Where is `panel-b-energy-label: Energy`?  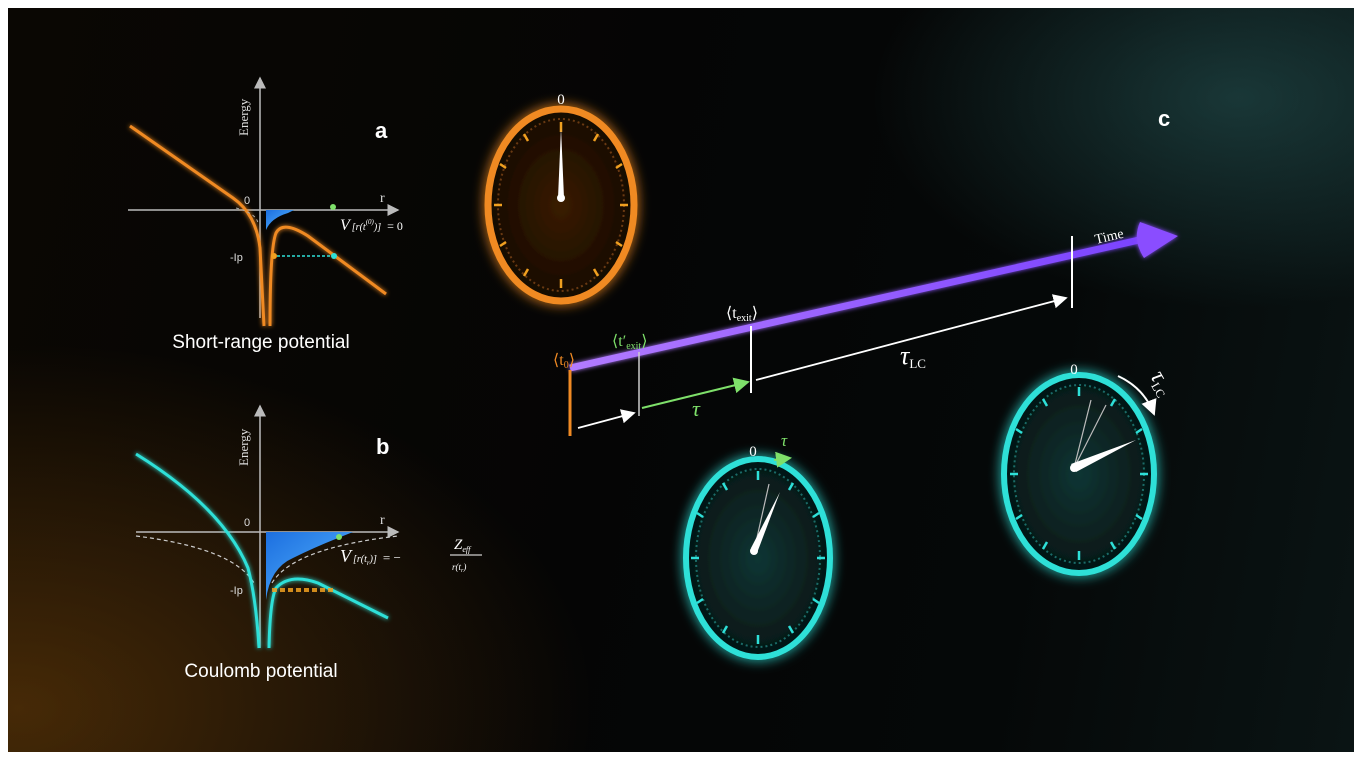
panel-b-energy-label: Energy is located at coordinates (243, 447).